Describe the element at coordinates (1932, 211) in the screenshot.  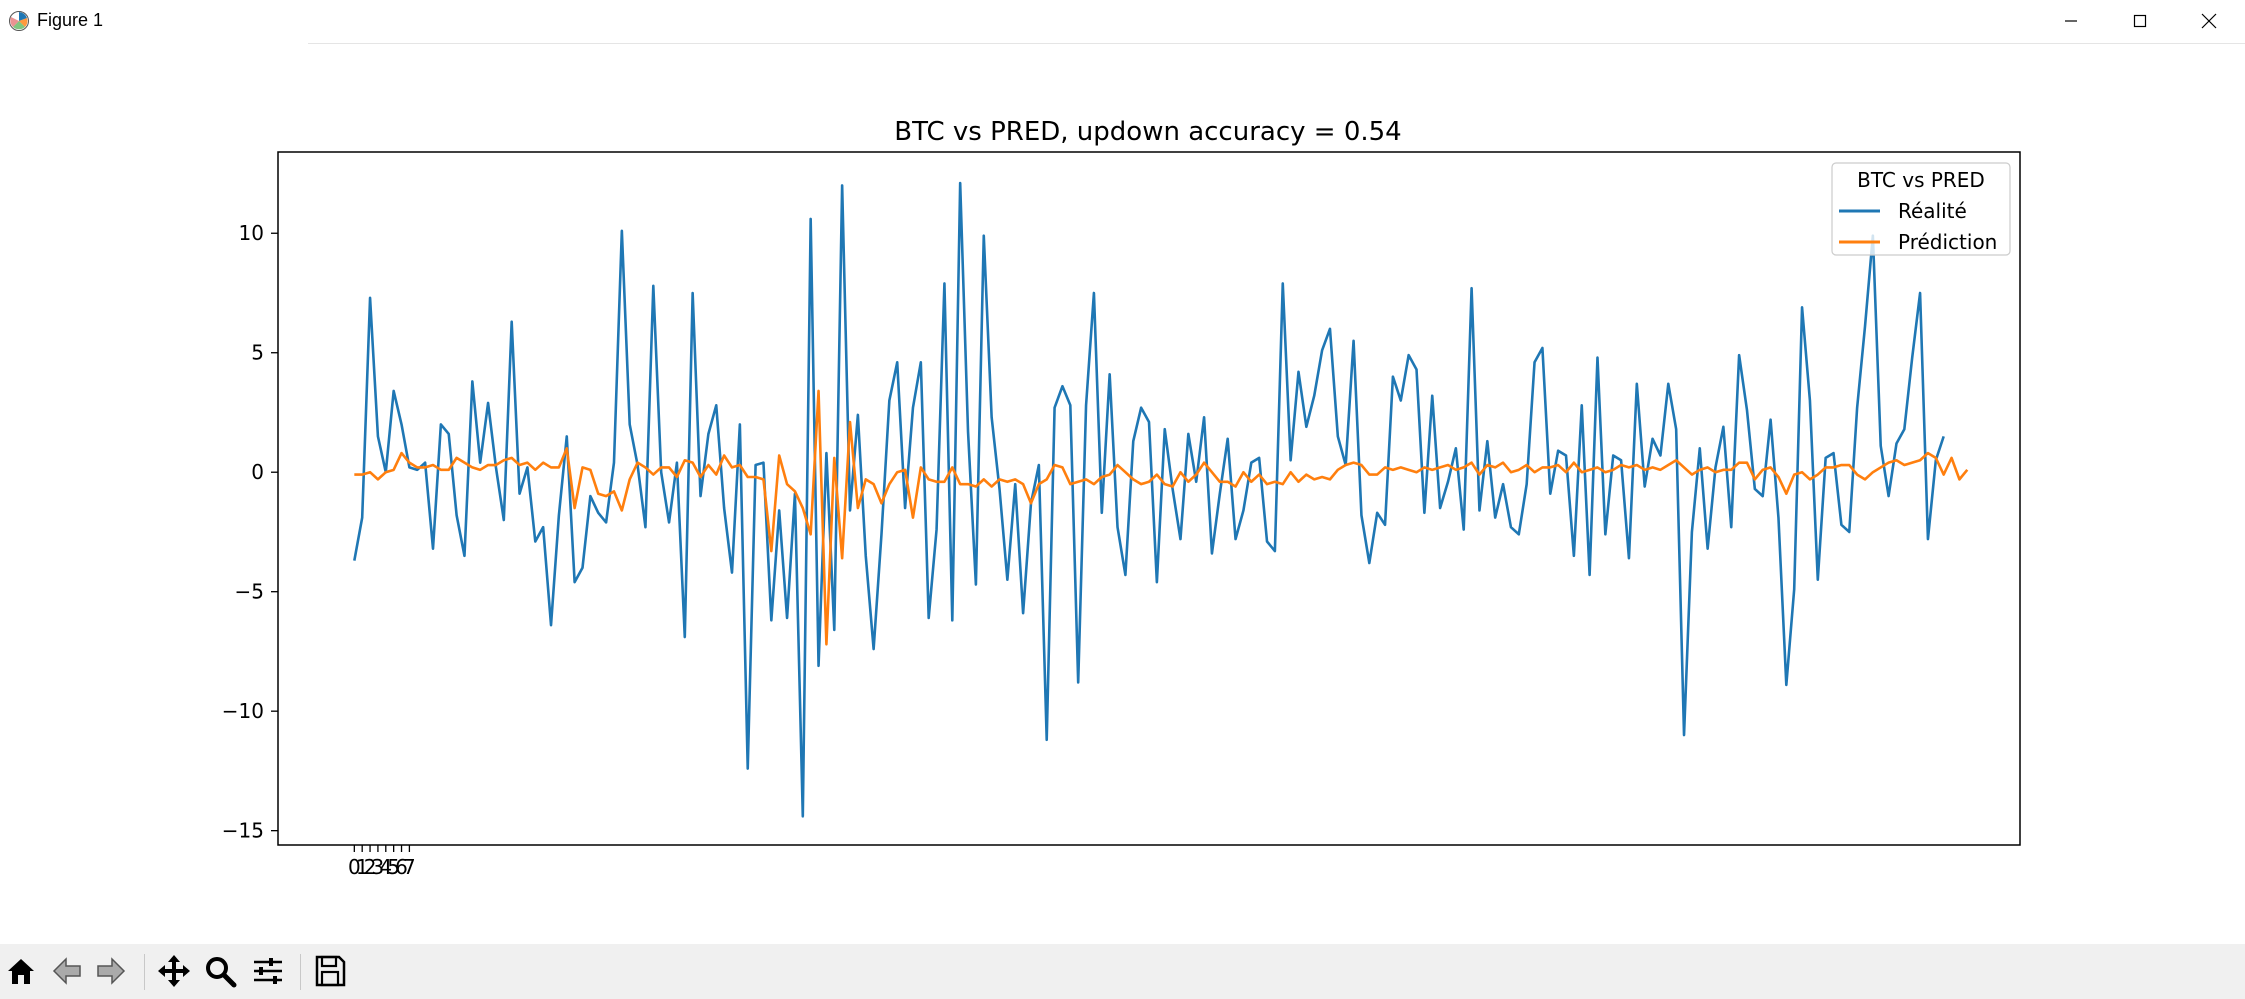
I see `legend-label-realite: Réalité` at that location.